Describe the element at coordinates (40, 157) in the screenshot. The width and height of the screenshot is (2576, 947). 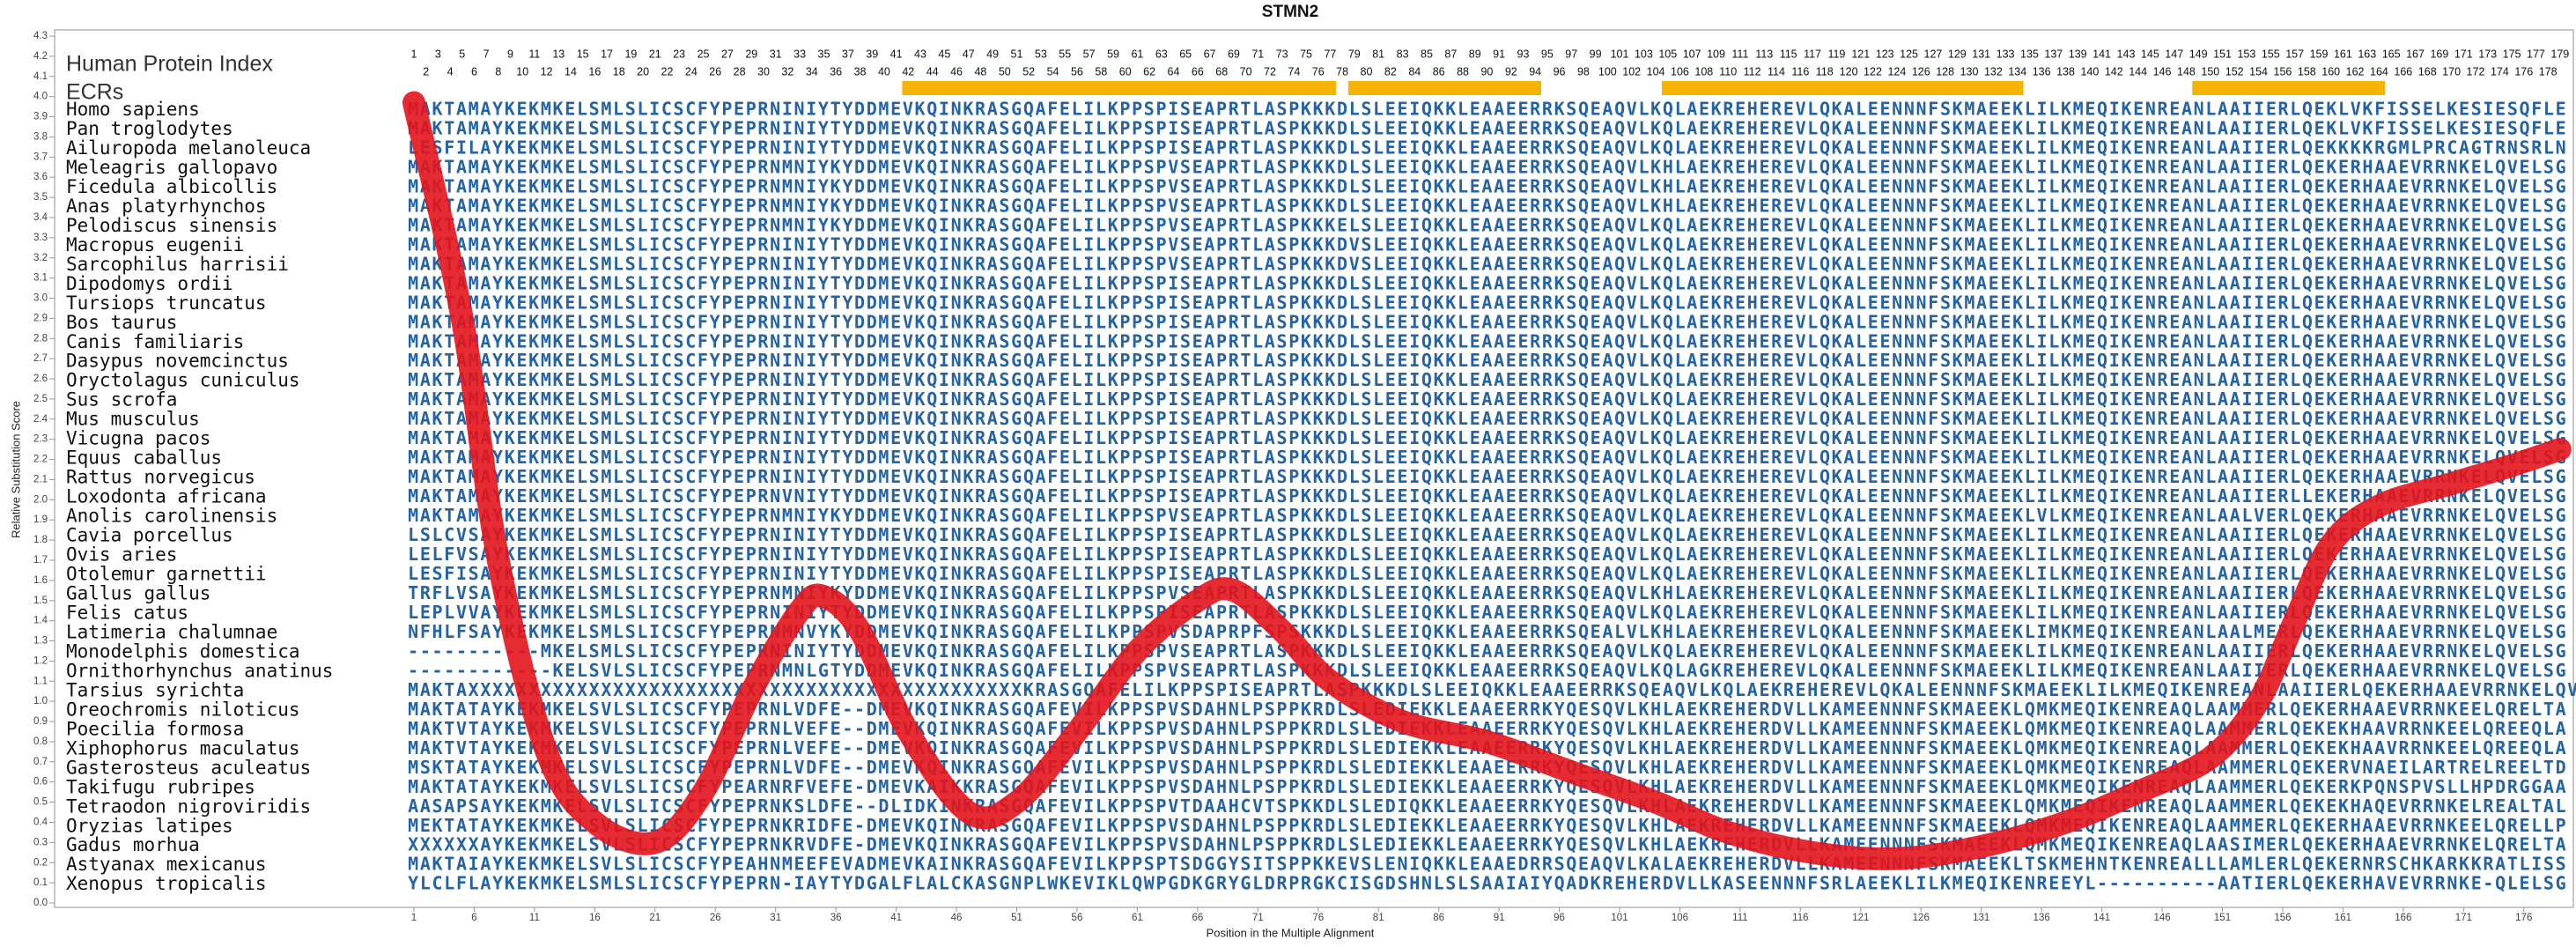
I see `y-tick-label: 3.7` at that location.